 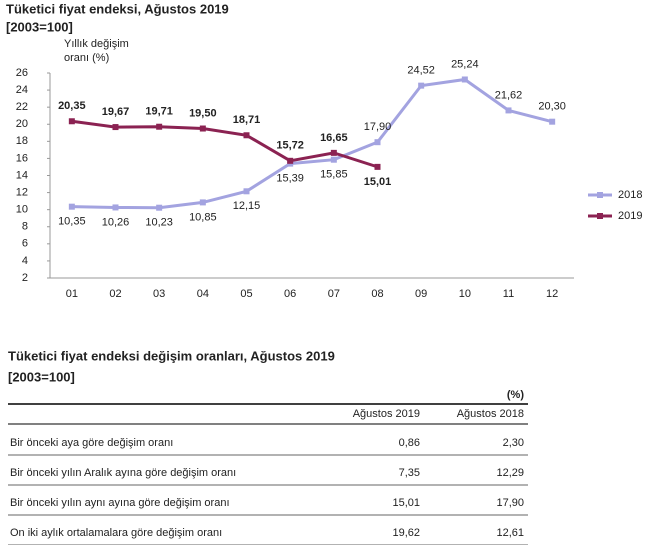 I want to click on y-tick-label: 24, so click(x=22, y=90).